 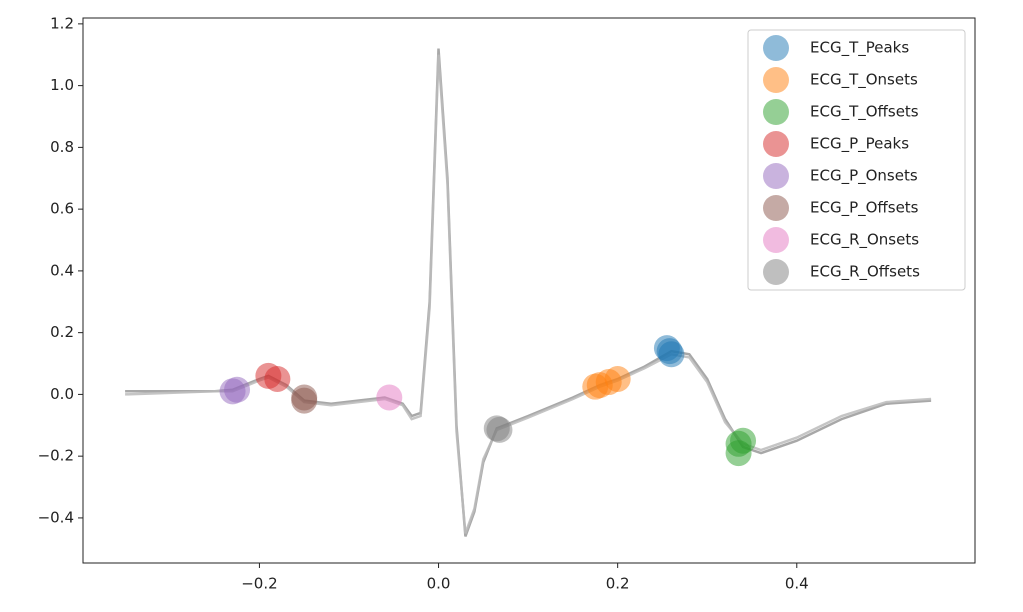 What do you see at coordinates (259, 584) in the screenshot?
I see `x-tick-label: −0.2` at bounding box center [259, 584].